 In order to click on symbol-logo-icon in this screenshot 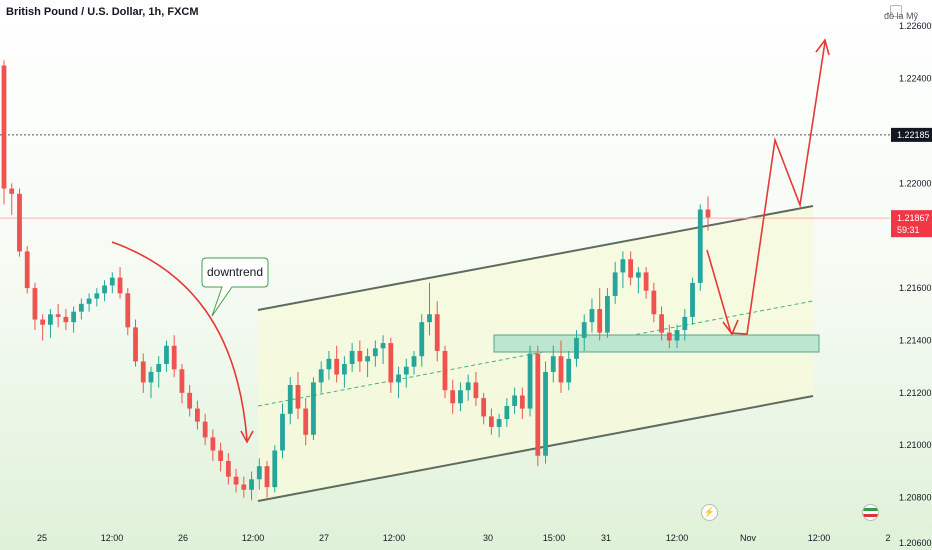, I will do `click(896, 11)`.